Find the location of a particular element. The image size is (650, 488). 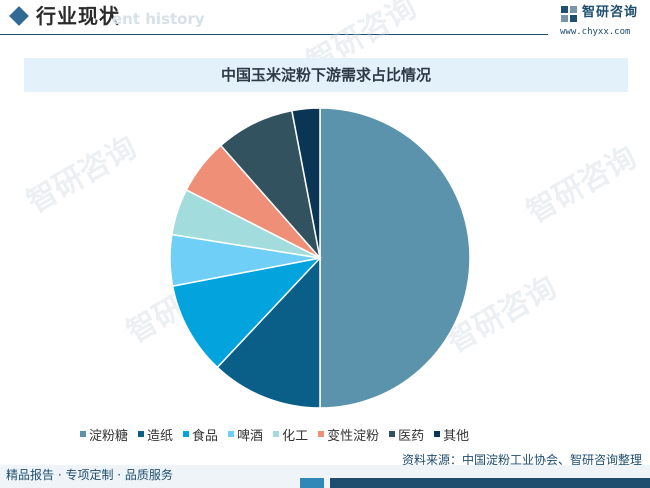

header: 行业现状 ent history 智研咨询 www.chyxx.com is located at coordinates (325, 20).